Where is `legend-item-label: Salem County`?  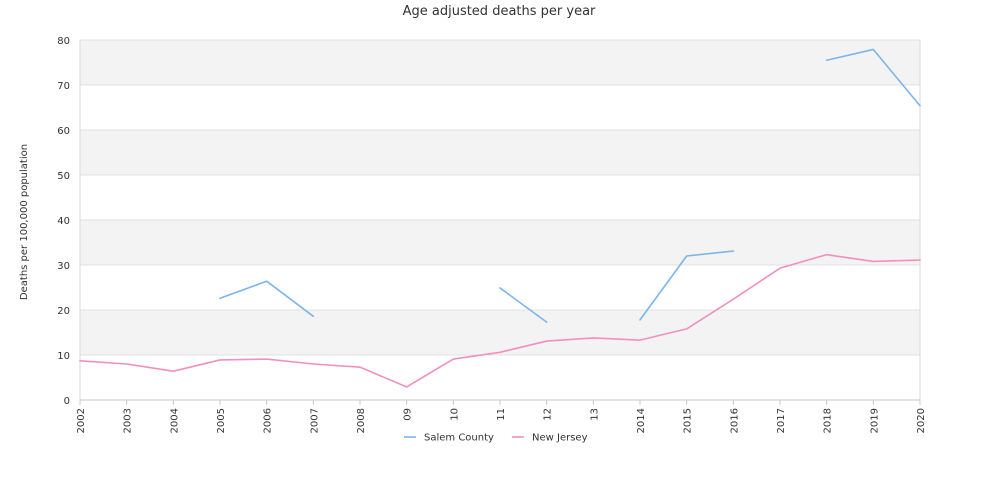 legend-item-label: Salem County is located at coordinates (459, 438).